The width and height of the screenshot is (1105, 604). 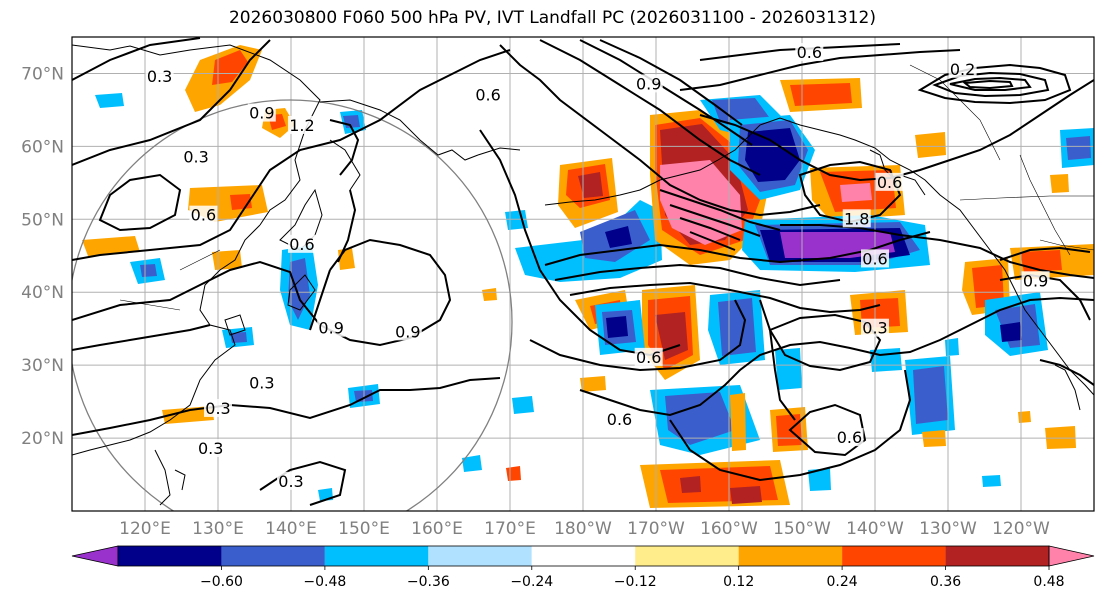 I want to click on contour-label: 0.2, so click(x=962, y=69).